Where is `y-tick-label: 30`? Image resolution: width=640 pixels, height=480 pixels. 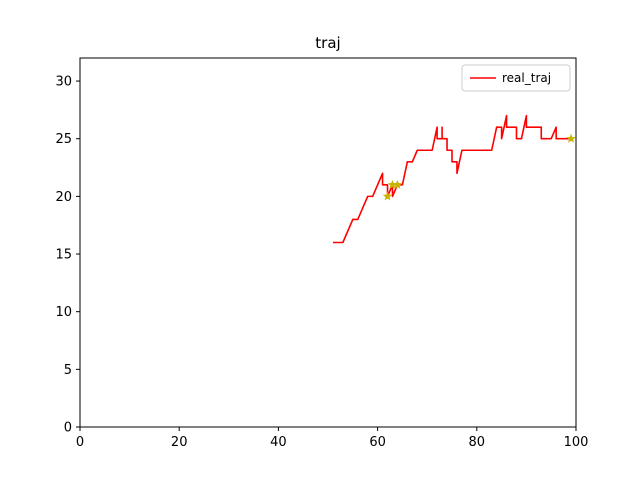
y-tick-label: 30 is located at coordinates (63, 82).